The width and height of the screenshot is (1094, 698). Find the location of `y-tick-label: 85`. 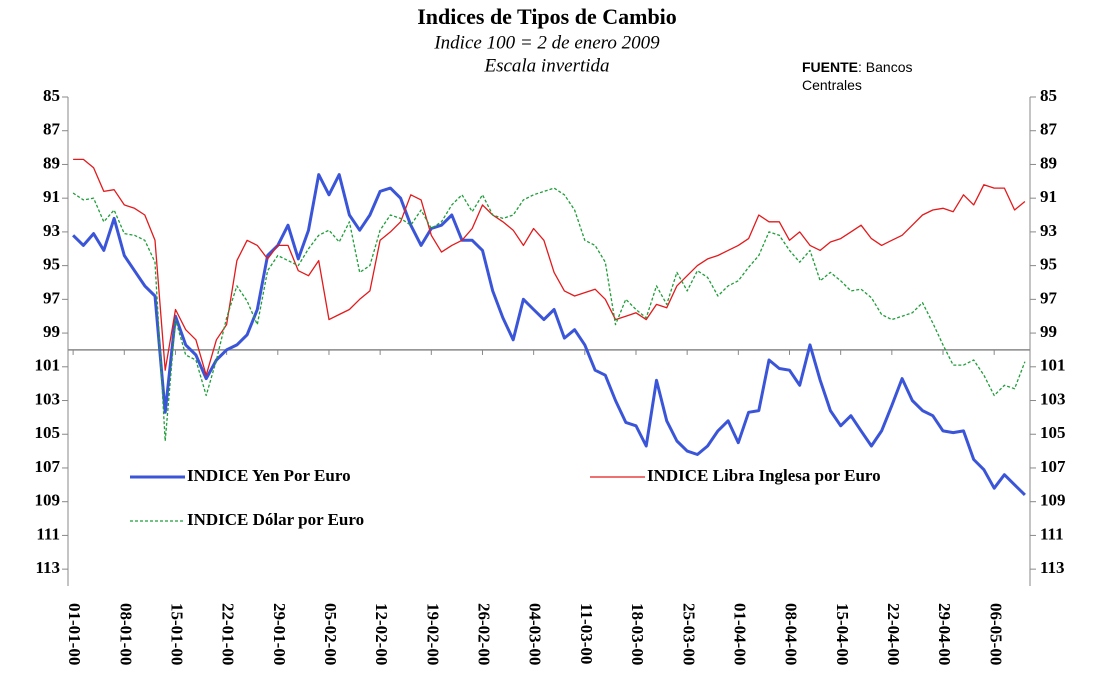

y-tick-label: 85 is located at coordinates (51, 95).